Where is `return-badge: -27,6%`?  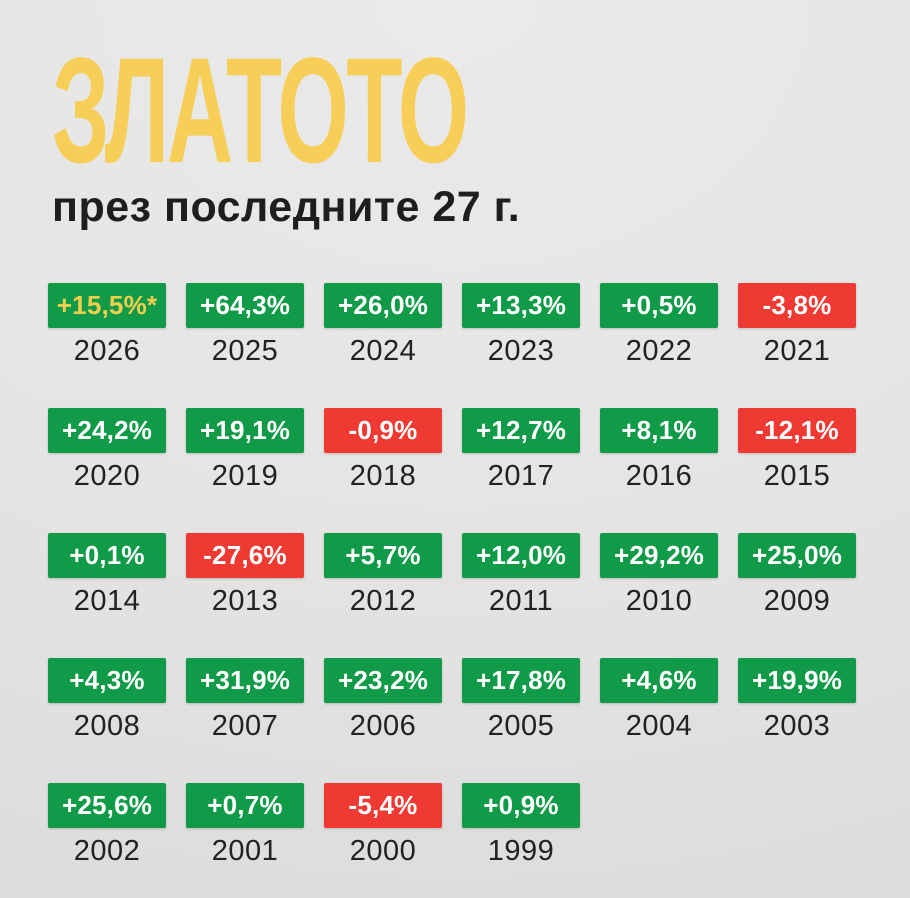 return-badge: -27,6% is located at coordinates (245, 555).